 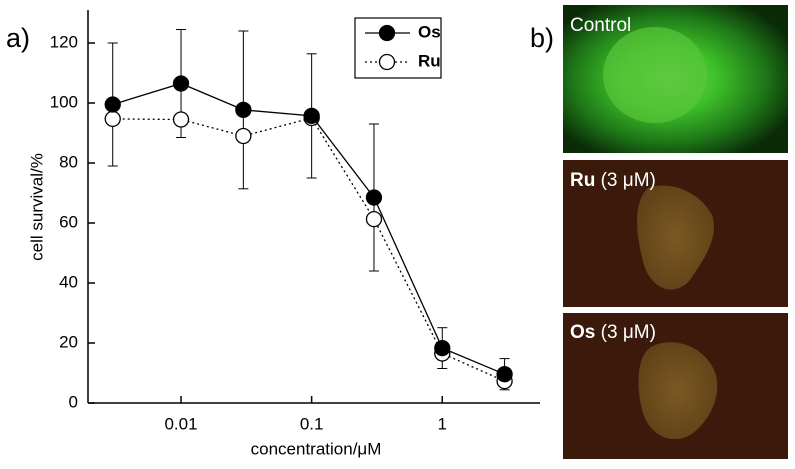 I want to click on y-tick-label: 20, so click(x=68, y=341).